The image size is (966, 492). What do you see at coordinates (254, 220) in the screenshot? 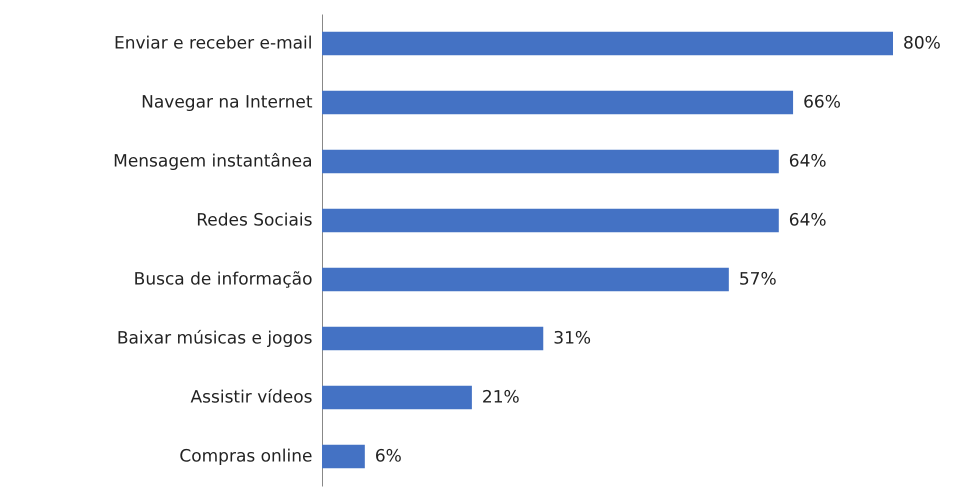
I see `y-tick-label: Redes Sociais` at bounding box center [254, 220].